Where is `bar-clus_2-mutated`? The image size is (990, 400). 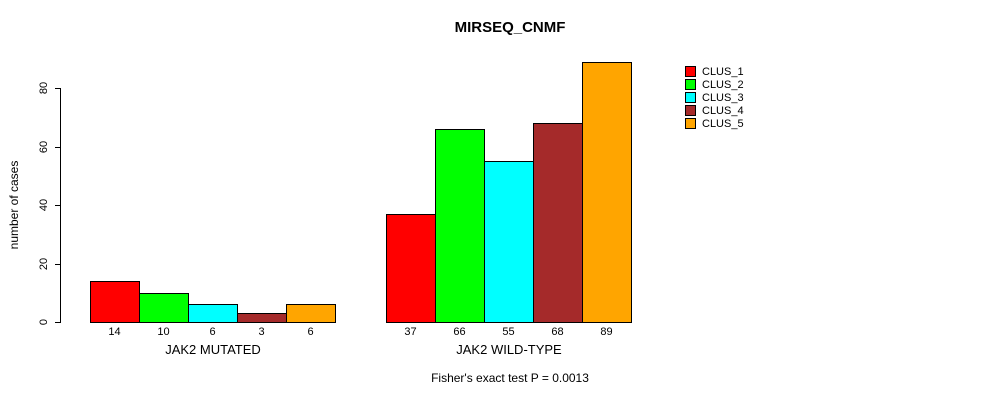
bar-clus_2-mutated is located at coordinates (164, 308).